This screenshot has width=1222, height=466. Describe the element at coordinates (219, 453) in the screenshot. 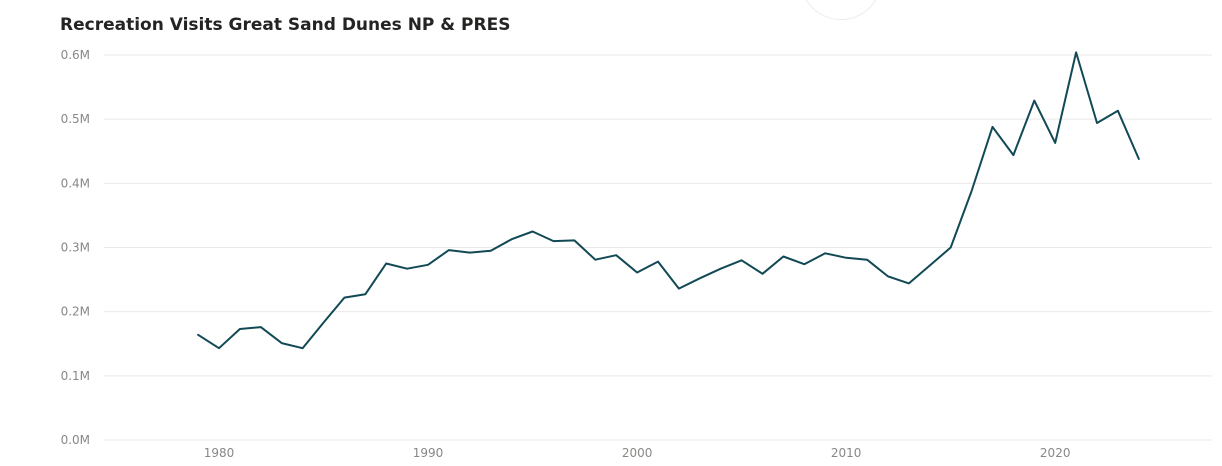

I see `x-tick-label: 1980` at that location.